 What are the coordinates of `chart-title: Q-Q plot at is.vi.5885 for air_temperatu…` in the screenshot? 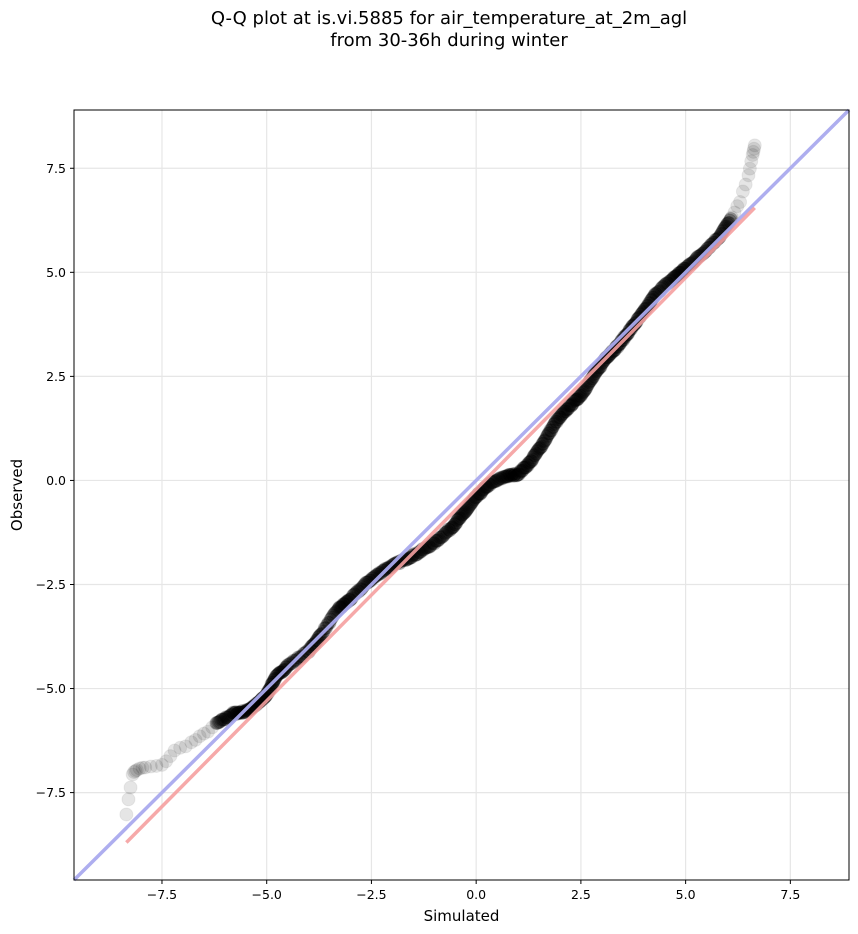 It's located at (429, 30).